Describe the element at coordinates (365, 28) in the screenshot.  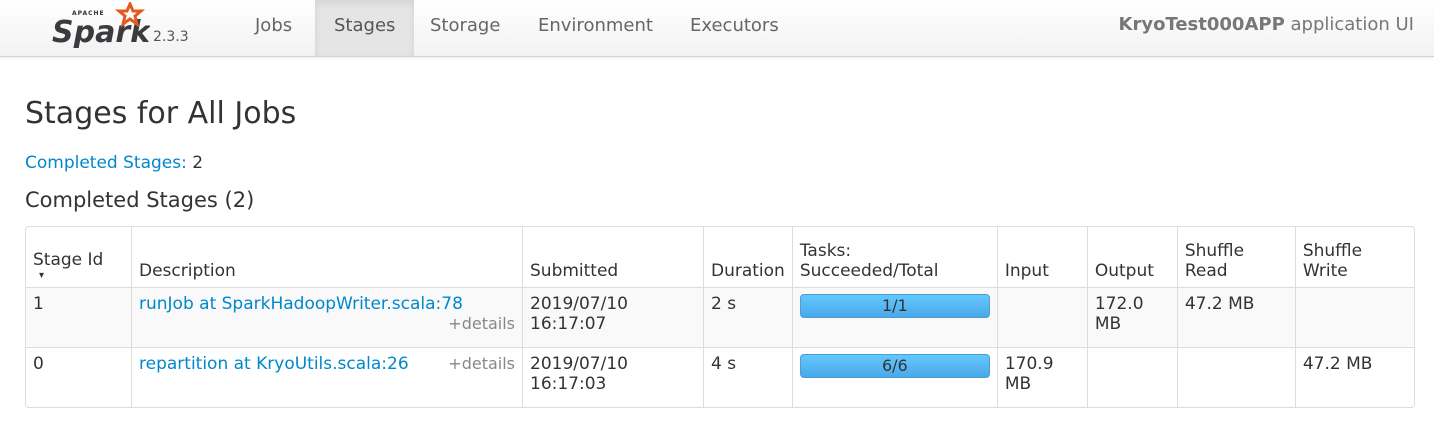
I see `tab-stages: Stages` at that location.